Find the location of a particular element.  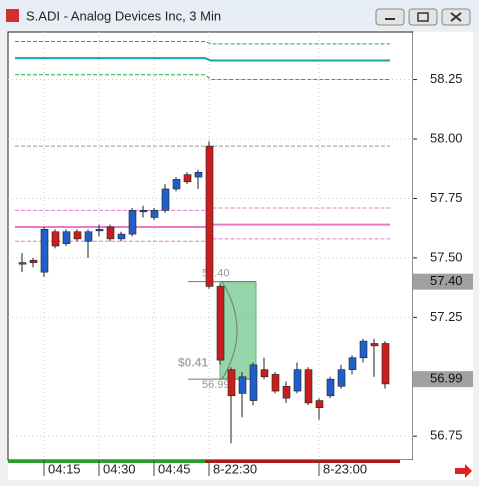

measure-box is located at coordinates (238, 330).